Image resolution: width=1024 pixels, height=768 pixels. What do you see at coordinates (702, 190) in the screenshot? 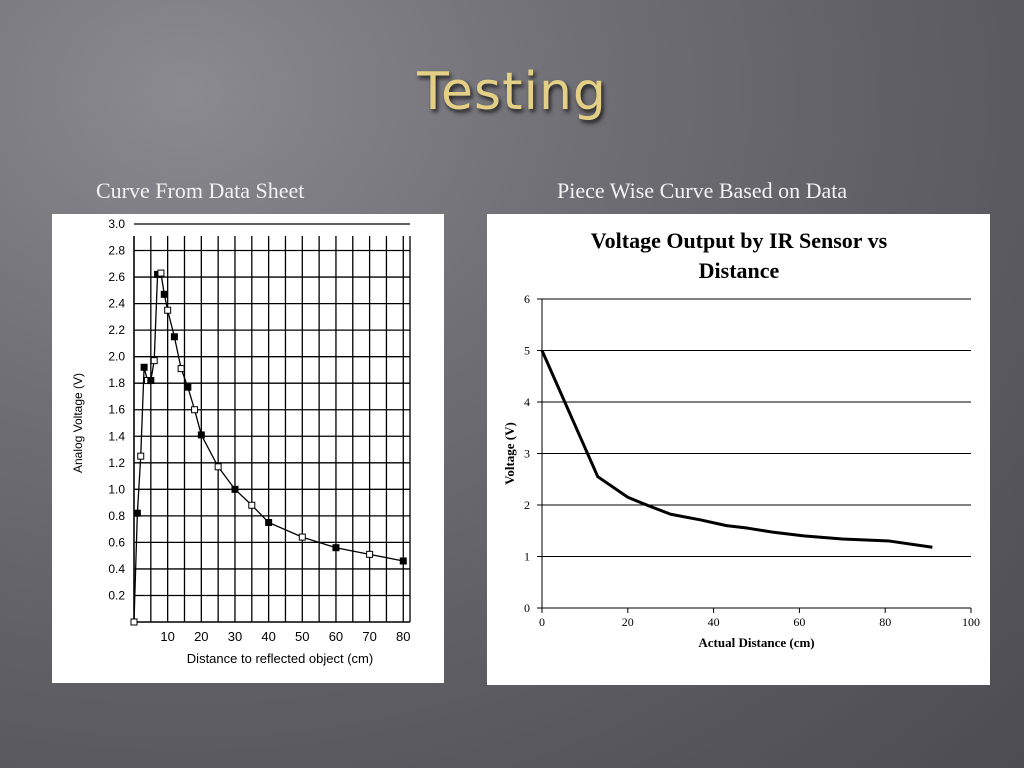
I see `right-chart-caption: Piece Wise Curve Based on Data` at bounding box center [702, 190].